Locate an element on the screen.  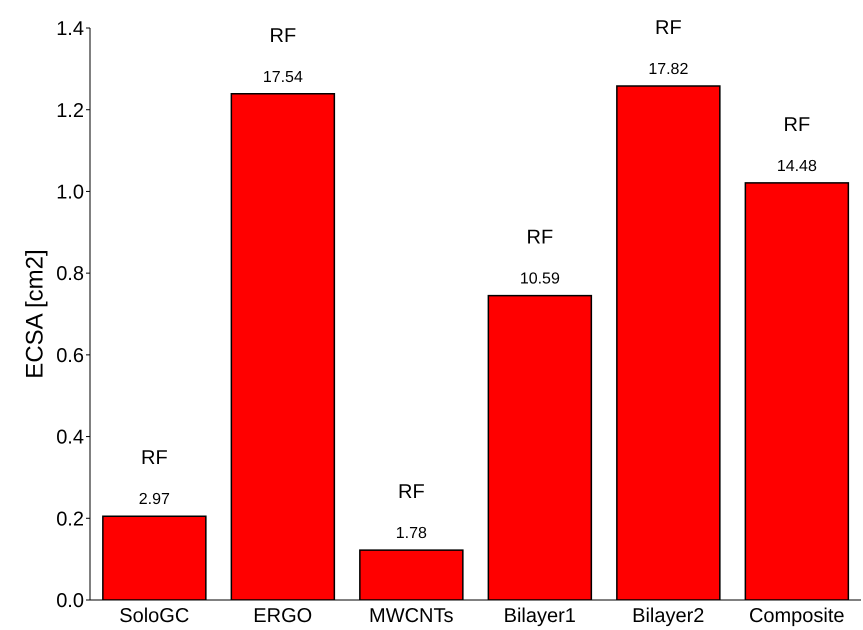
x-tick-label: Bilayer2 is located at coordinates (668, 616).